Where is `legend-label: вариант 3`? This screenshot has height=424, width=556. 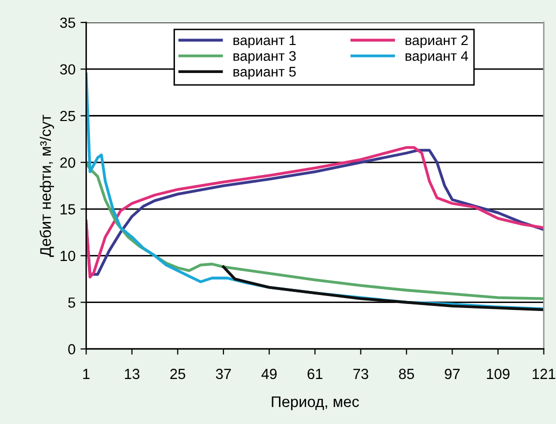
legend-label: вариант 3 is located at coordinates (265, 57).